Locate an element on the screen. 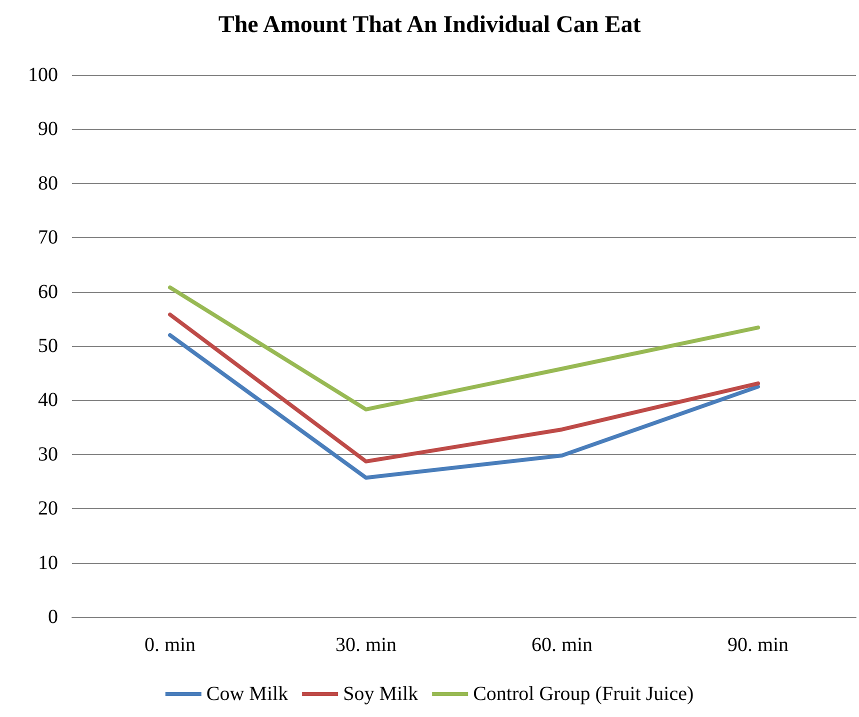  y-tick-label: 0 is located at coordinates (53, 617).